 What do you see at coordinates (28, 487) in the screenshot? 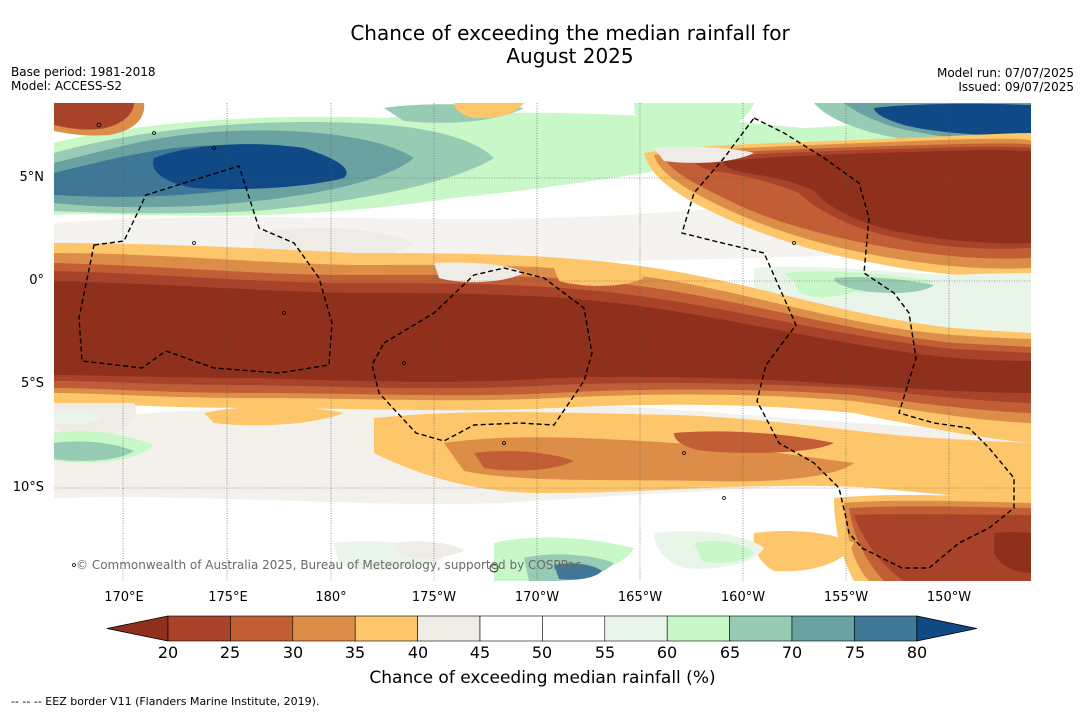
I see `lat-label-10s: 10°S` at bounding box center [28, 487].